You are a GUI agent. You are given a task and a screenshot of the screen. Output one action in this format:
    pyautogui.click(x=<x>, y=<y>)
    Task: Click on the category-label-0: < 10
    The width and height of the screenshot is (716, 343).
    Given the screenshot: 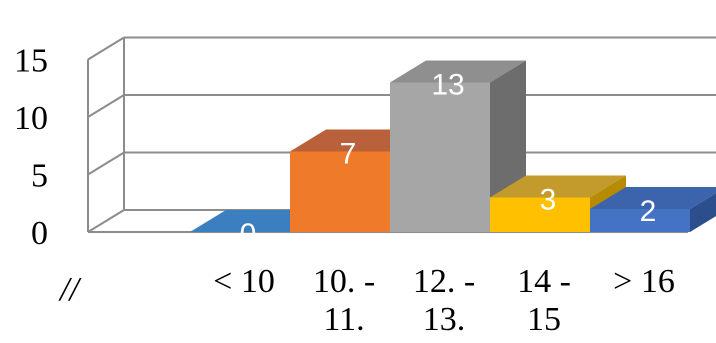 What is the action you would take?
    pyautogui.click(x=244, y=281)
    